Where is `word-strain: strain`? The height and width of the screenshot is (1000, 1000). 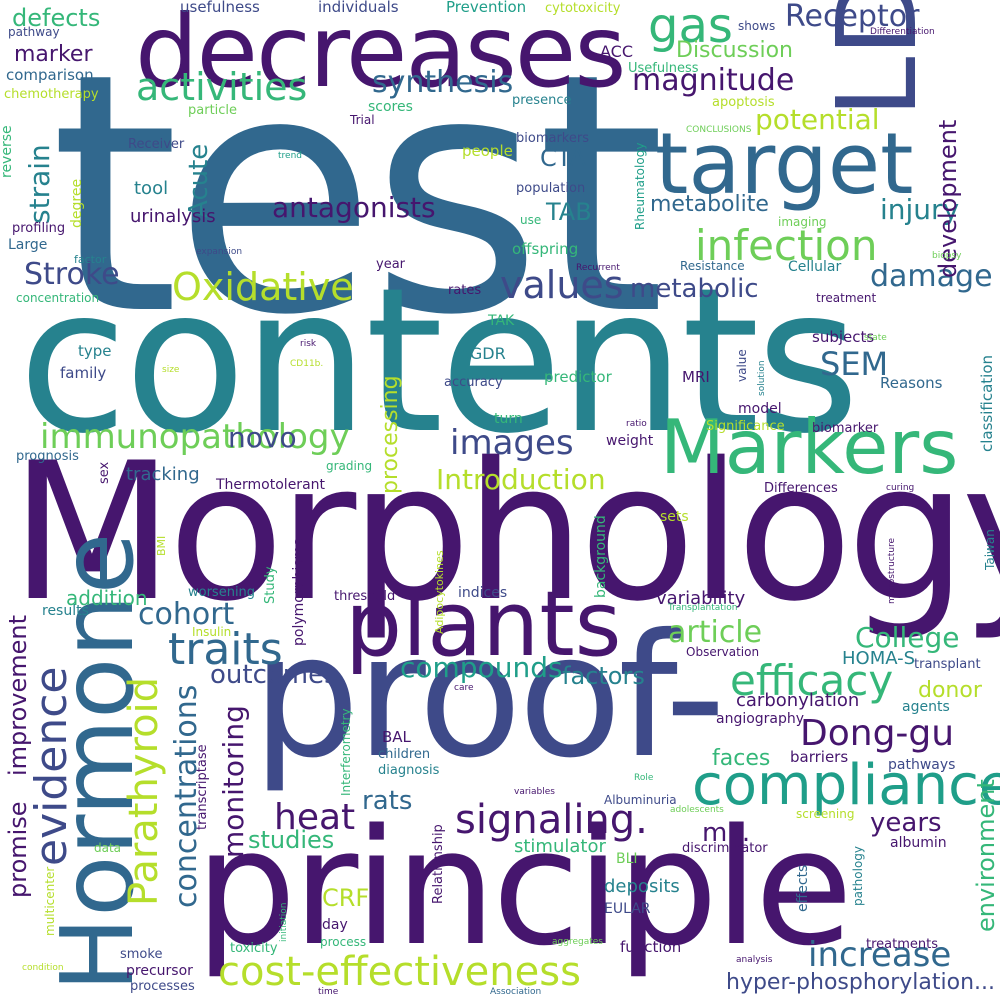
word-strain: strain is located at coordinates (39, 184).